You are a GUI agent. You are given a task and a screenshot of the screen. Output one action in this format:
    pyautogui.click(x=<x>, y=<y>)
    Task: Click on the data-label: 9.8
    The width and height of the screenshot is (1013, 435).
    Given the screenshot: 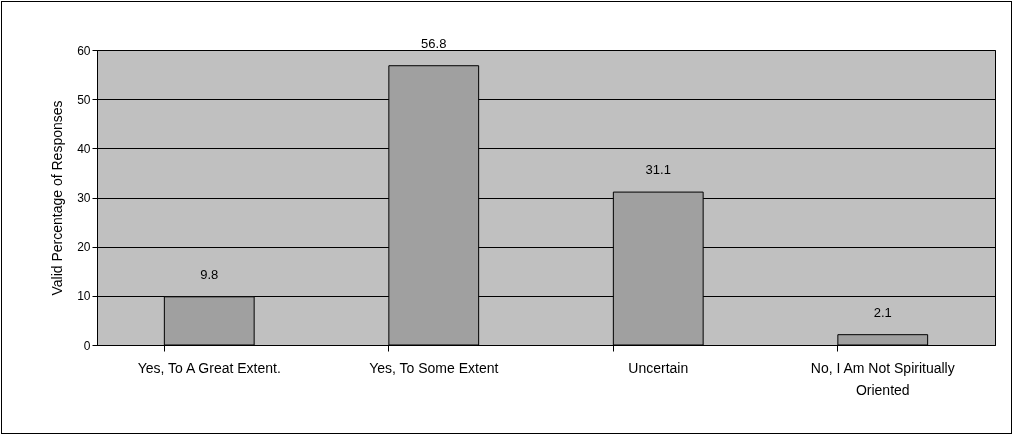 What is the action you would take?
    pyautogui.click(x=209, y=274)
    